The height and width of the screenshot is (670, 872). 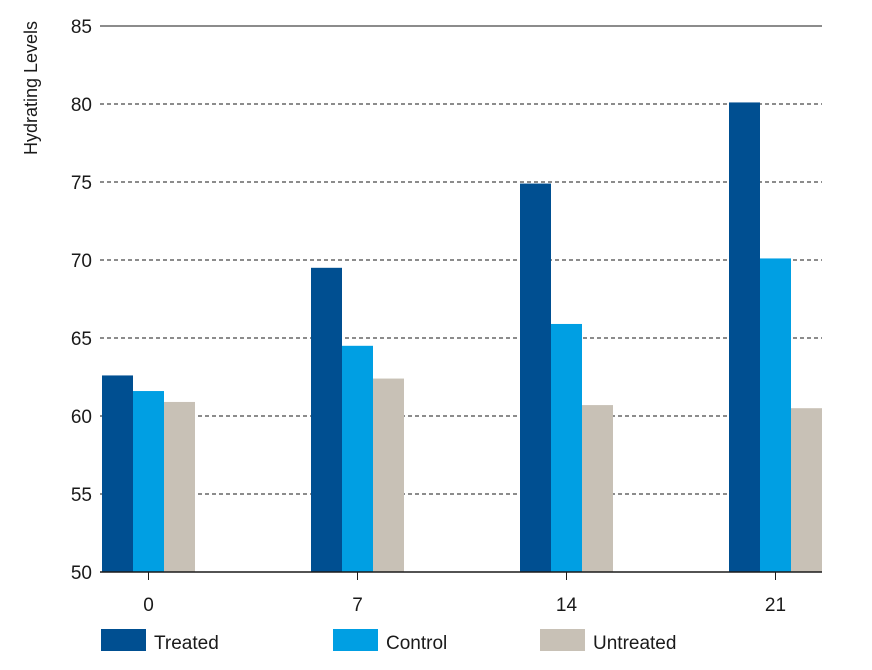 I want to click on y-tick-label: 85, so click(x=81, y=27).